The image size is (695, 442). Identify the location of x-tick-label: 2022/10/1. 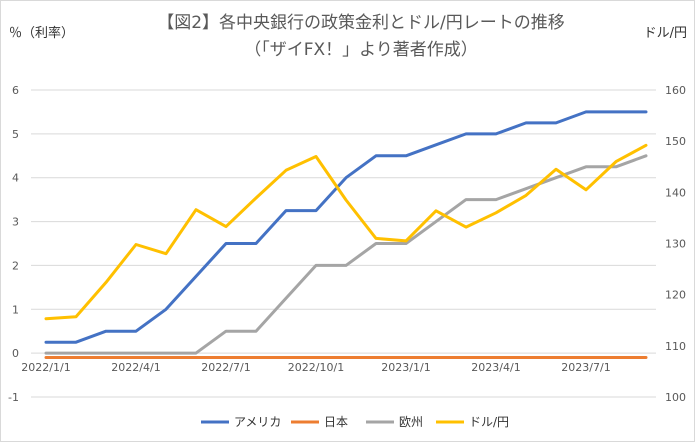
(316, 367).